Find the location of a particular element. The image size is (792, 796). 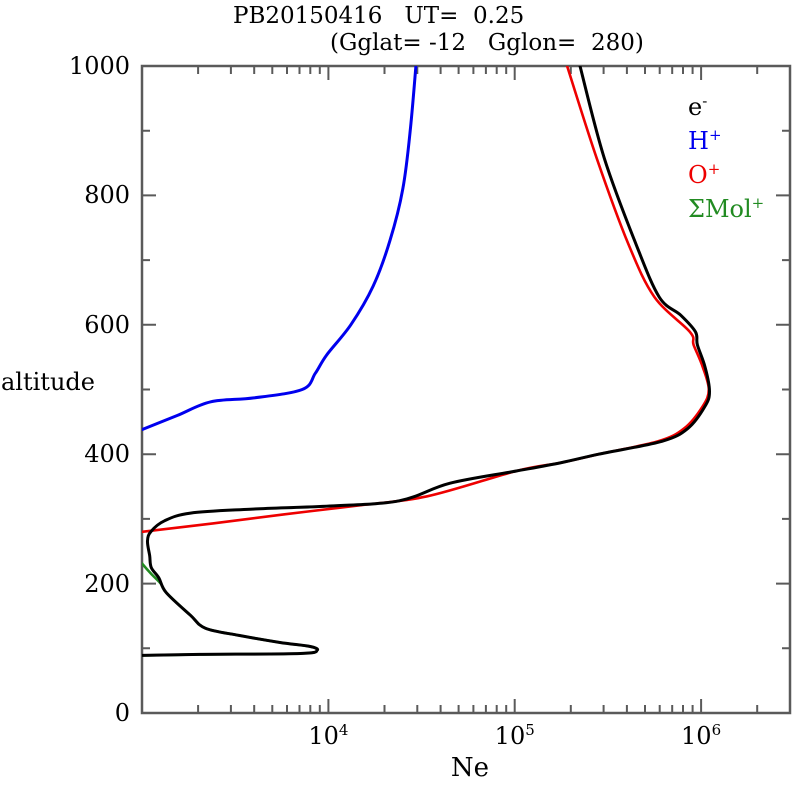

y-tick-label-600: 600 is located at coordinates (107, 324).